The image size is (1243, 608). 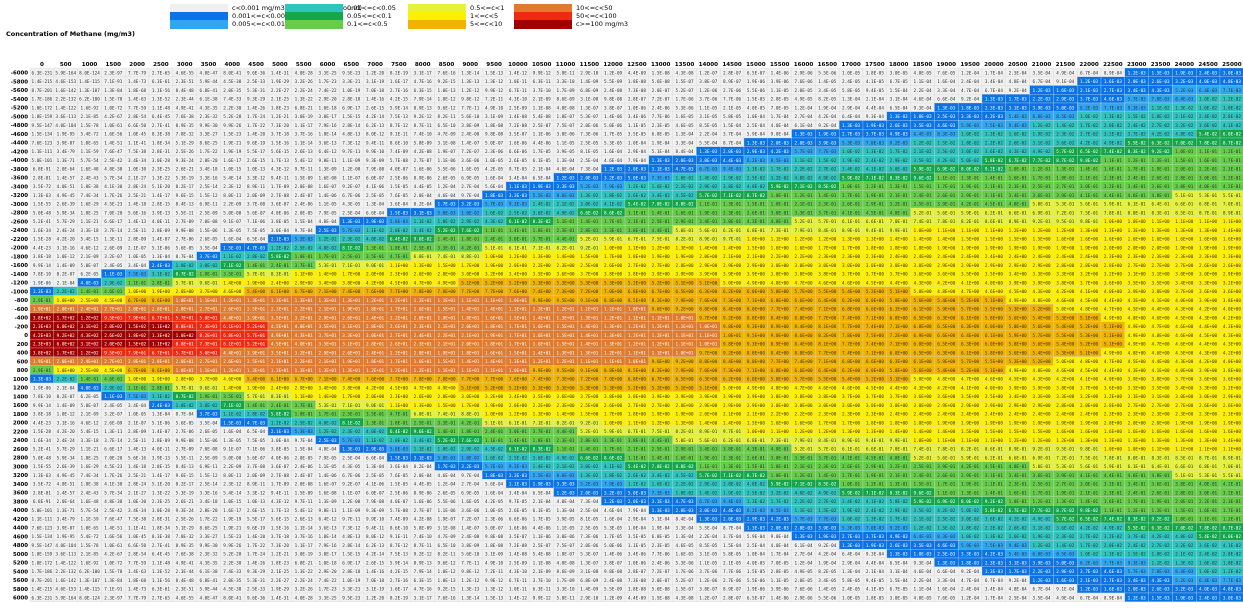 I want to click on cell-value-label: 2.1E-09, so click(x=89, y=415).